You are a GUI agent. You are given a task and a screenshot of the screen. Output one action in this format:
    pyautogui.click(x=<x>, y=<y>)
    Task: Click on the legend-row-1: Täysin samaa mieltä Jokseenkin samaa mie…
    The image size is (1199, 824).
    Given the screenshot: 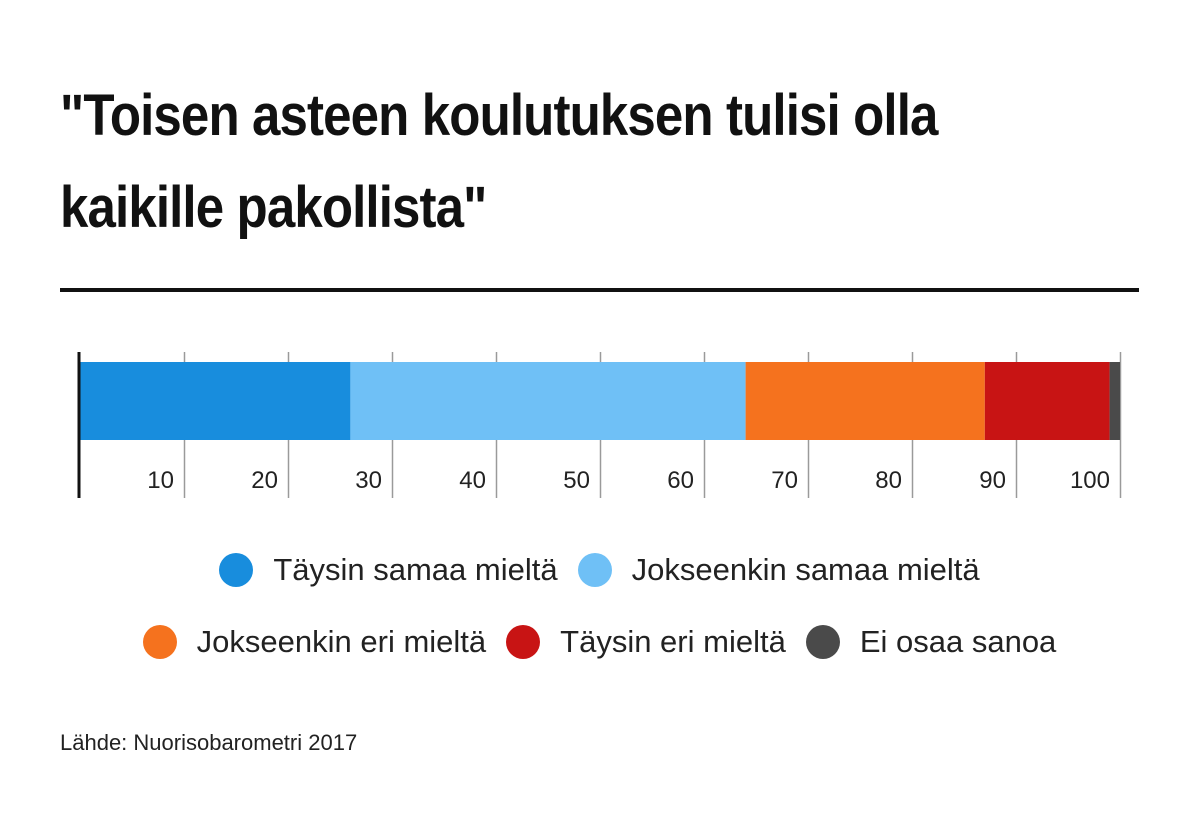 What is the action you would take?
    pyautogui.click(x=599, y=570)
    